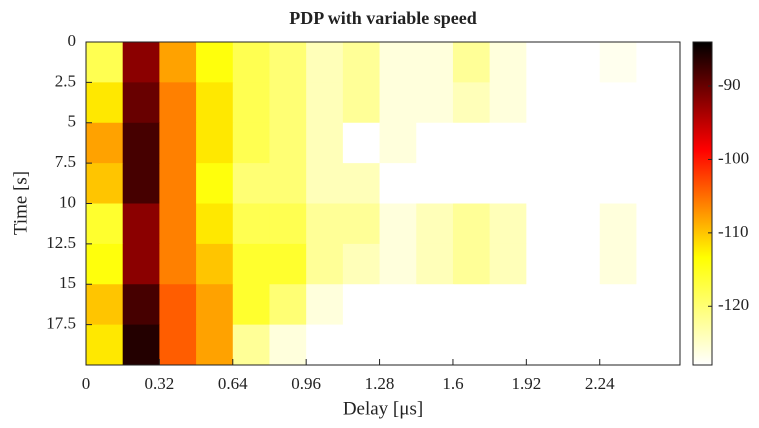 The image size is (759, 428). Describe the element at coordinates (733, 157) in the screenshot. I see `colorbar-tick-label: -100` at that location.